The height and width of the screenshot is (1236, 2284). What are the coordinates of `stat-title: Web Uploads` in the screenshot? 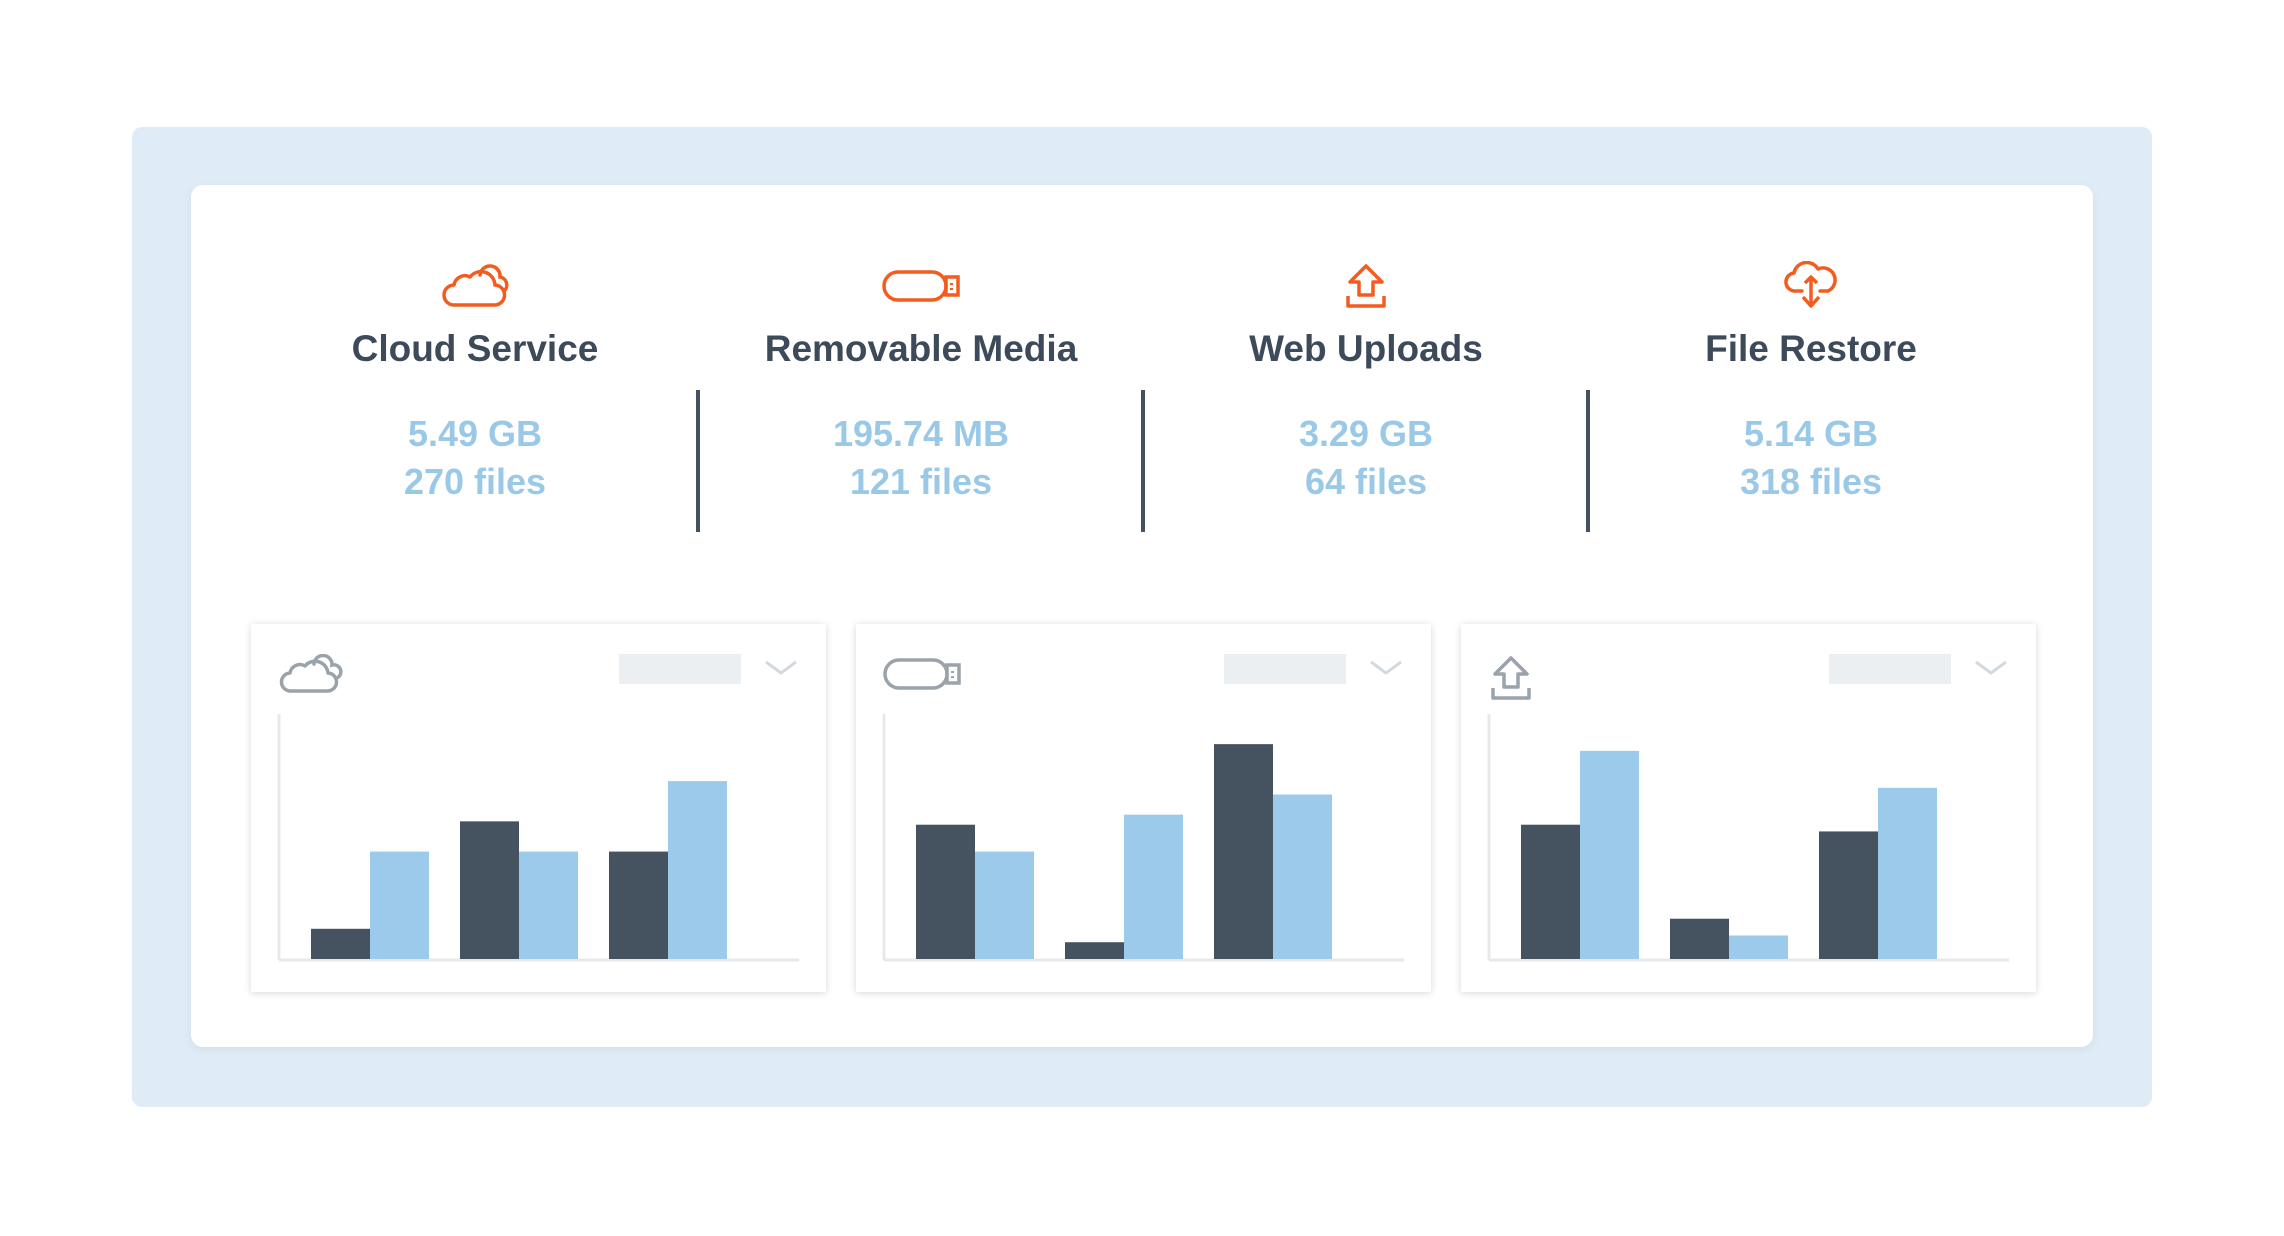 It's located at (1366, 348).